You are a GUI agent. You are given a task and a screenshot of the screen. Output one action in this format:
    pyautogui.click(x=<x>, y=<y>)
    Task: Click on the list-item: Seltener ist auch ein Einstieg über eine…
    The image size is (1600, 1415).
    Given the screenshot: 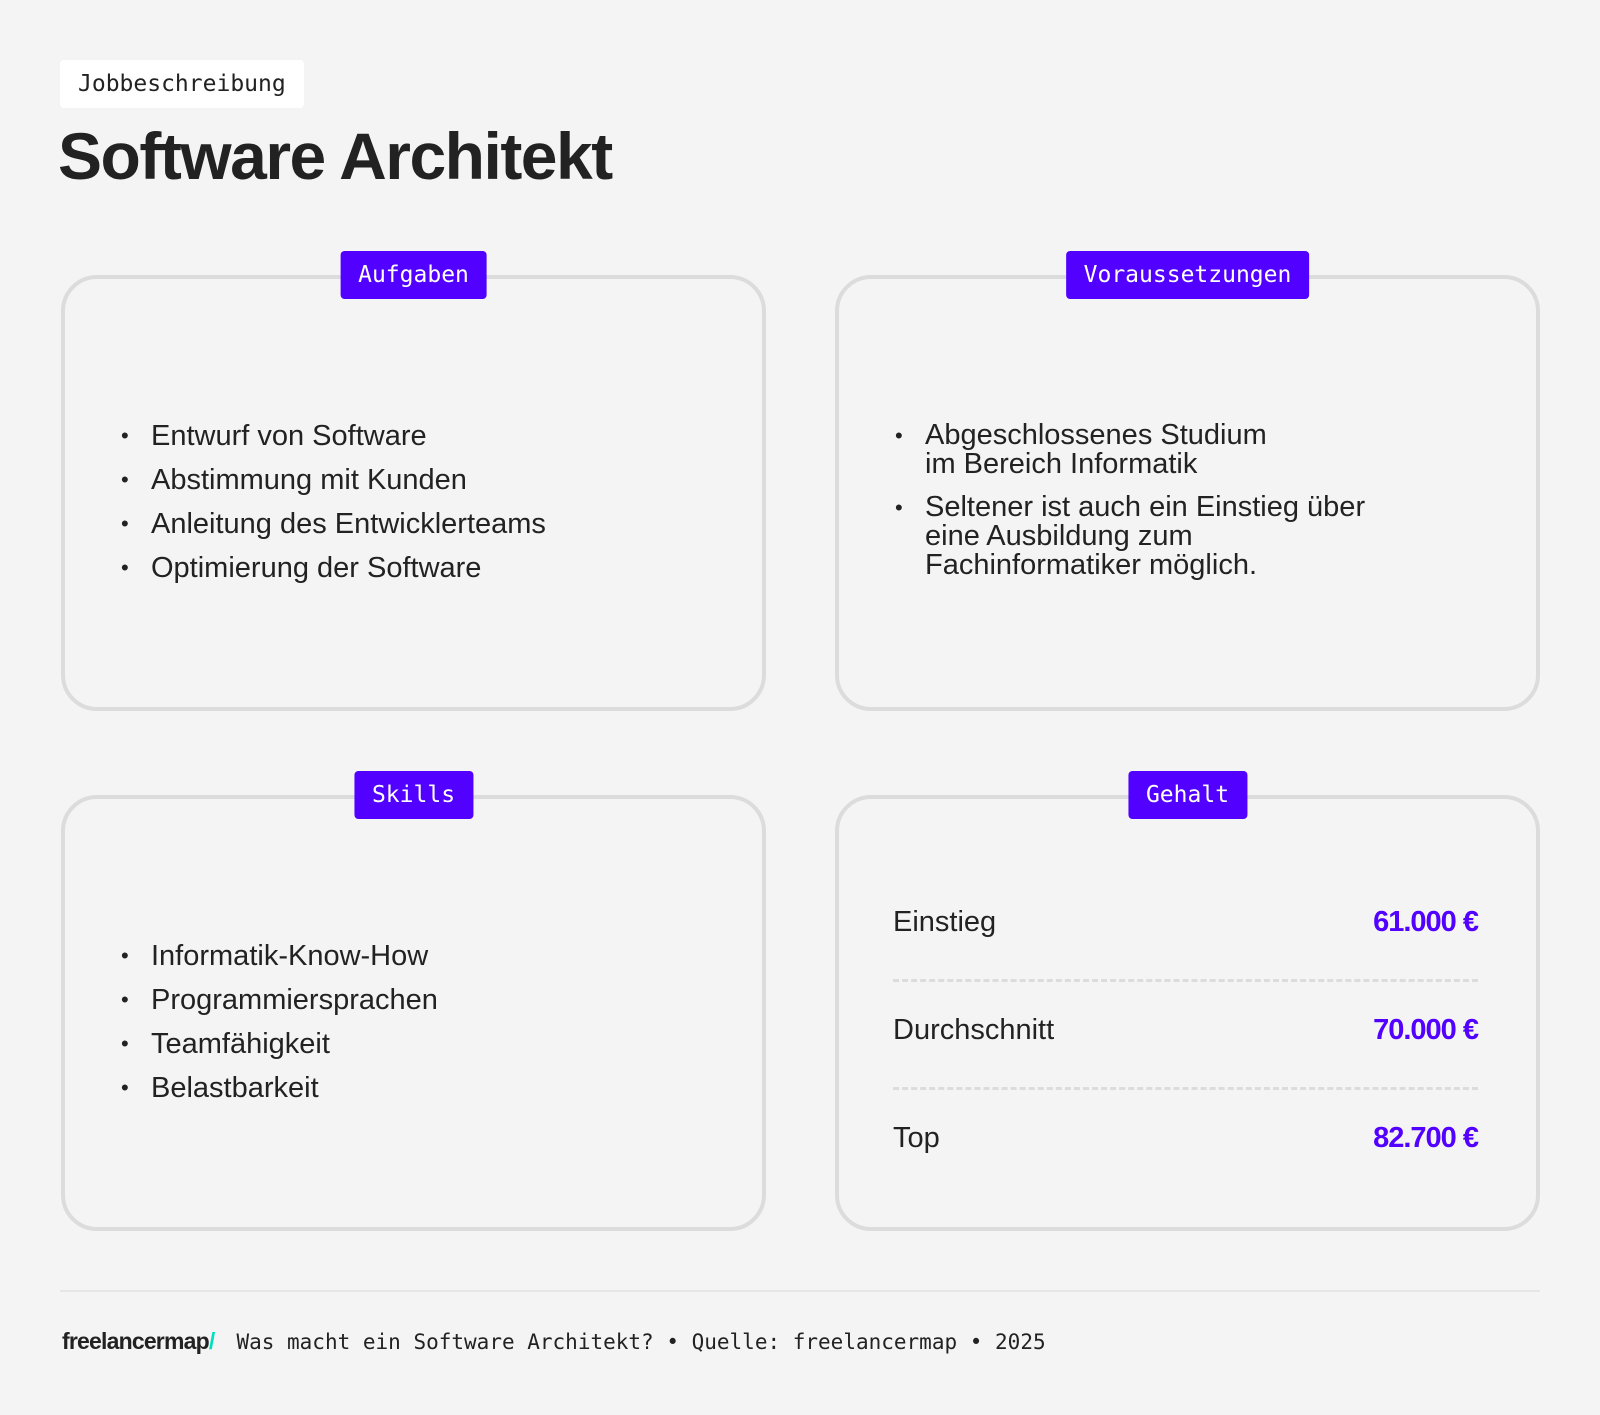 What is the action you would take?
    pyautogui.click(x=1155, y=536)
    